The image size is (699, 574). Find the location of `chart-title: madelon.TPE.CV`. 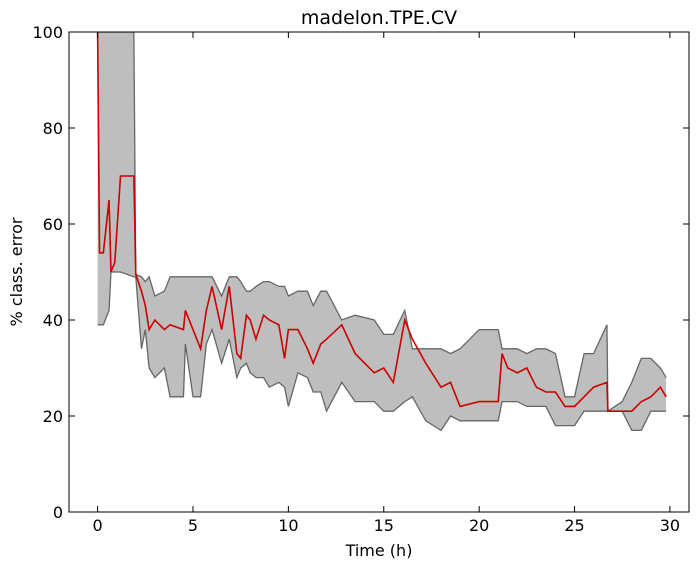

chart-title: madelon.TPE.CV is located at coordinates (379, 18).